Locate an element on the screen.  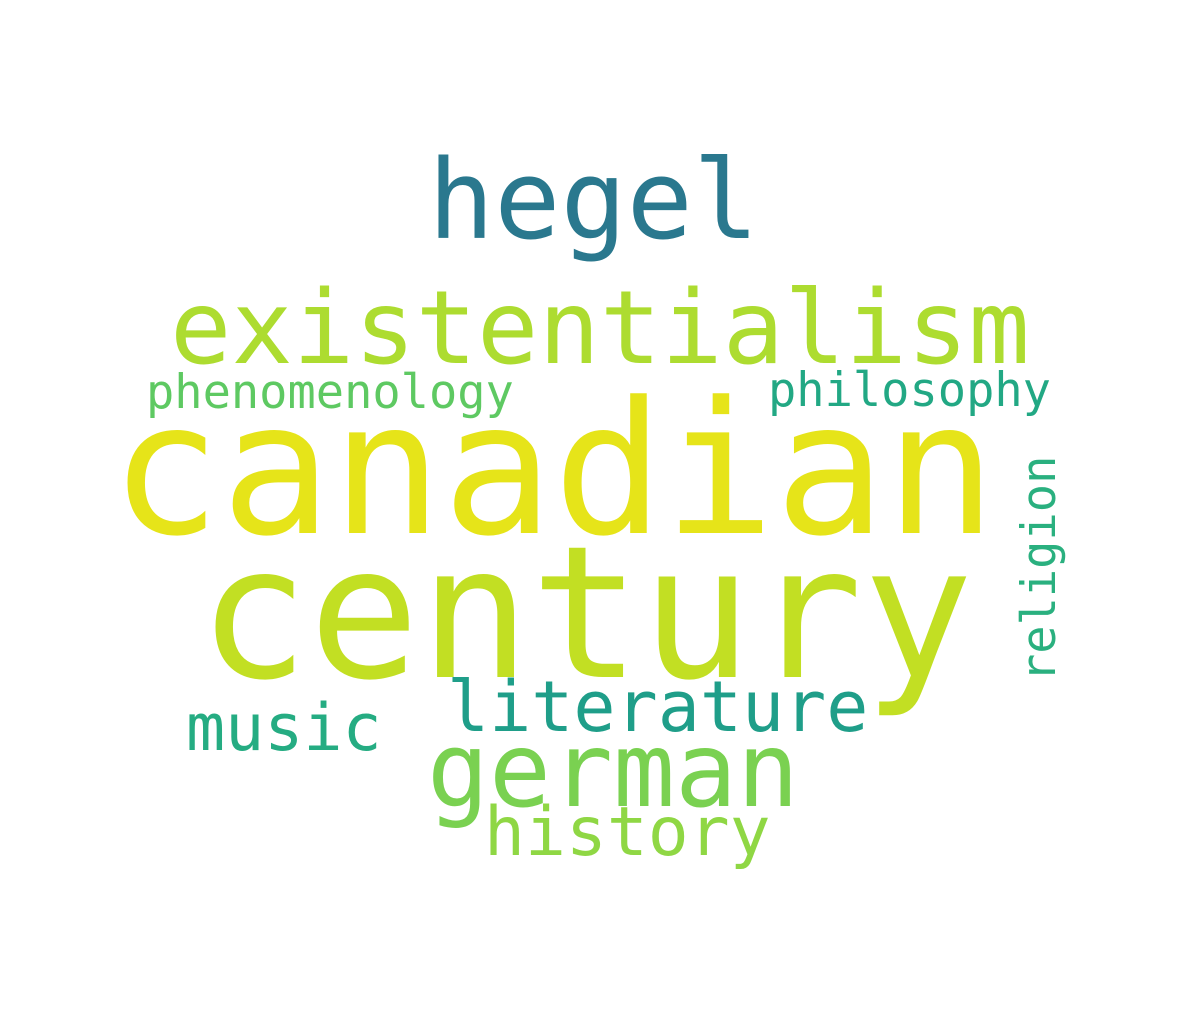
word-philosophy: philosophy is located at coordinates (909, 390).